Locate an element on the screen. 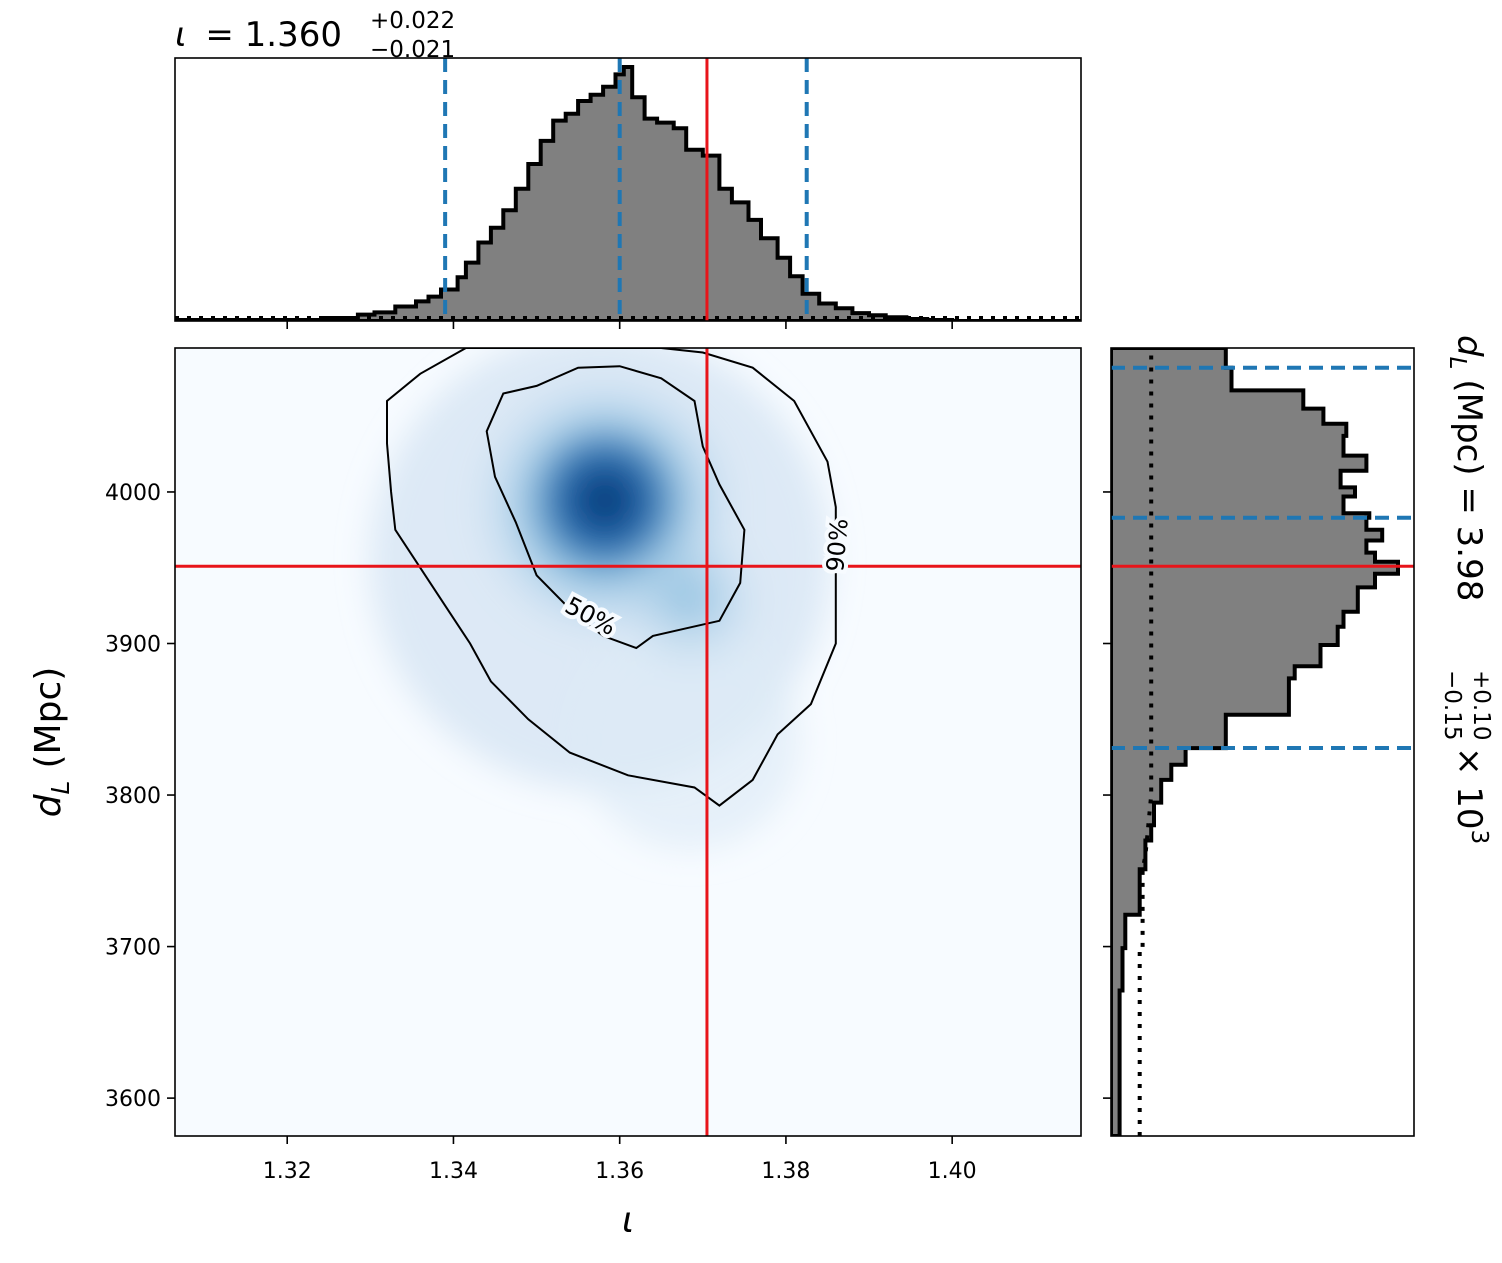 This screenshot has height=1263, width=1502. density-heatmap is located at coordinates (600, 599).